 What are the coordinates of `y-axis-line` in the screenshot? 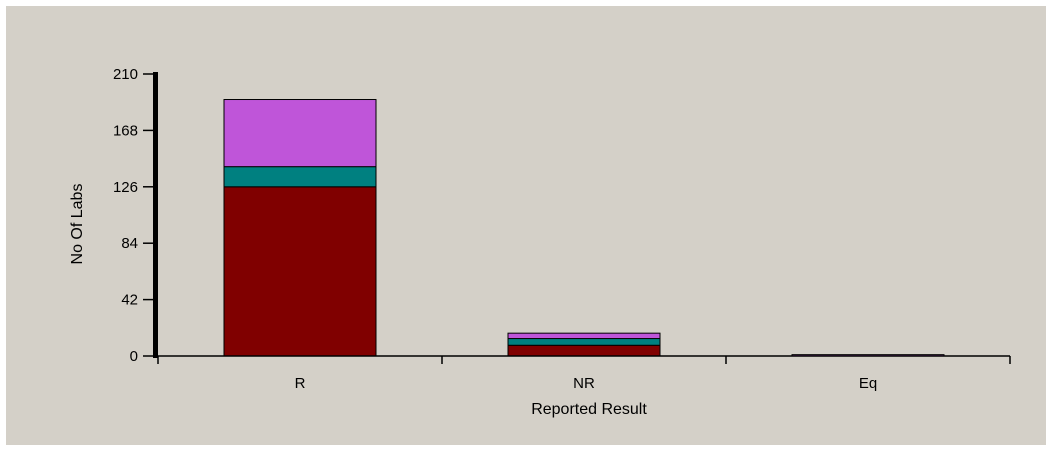 It's located at (155, 215).